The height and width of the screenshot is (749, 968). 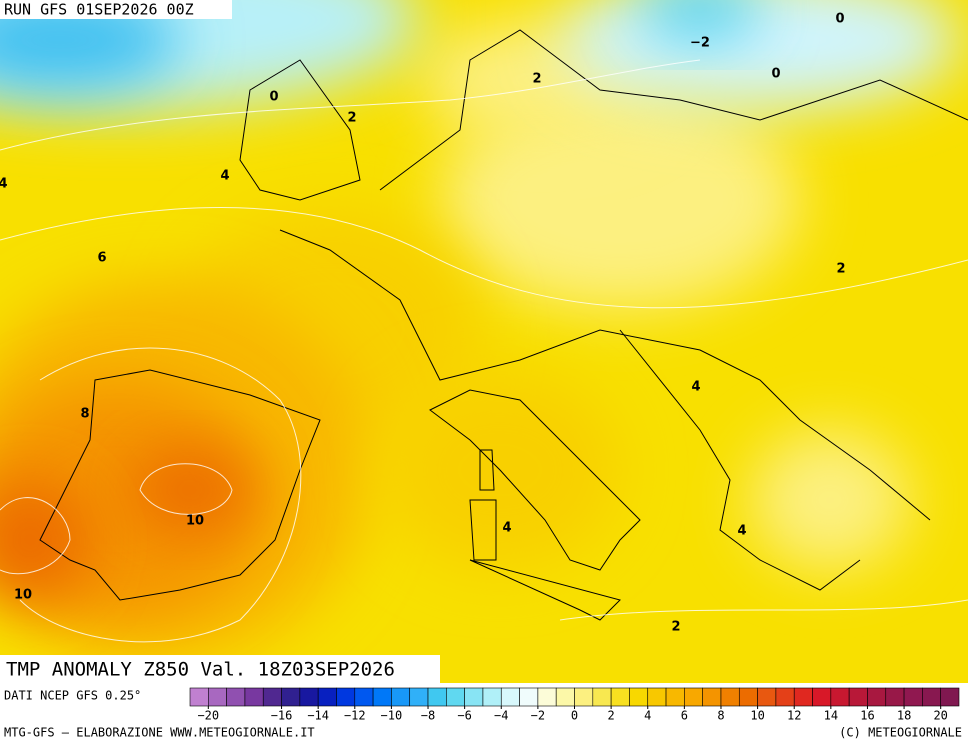 I want to click on tick-label: −16, so click(x=282, y=716).